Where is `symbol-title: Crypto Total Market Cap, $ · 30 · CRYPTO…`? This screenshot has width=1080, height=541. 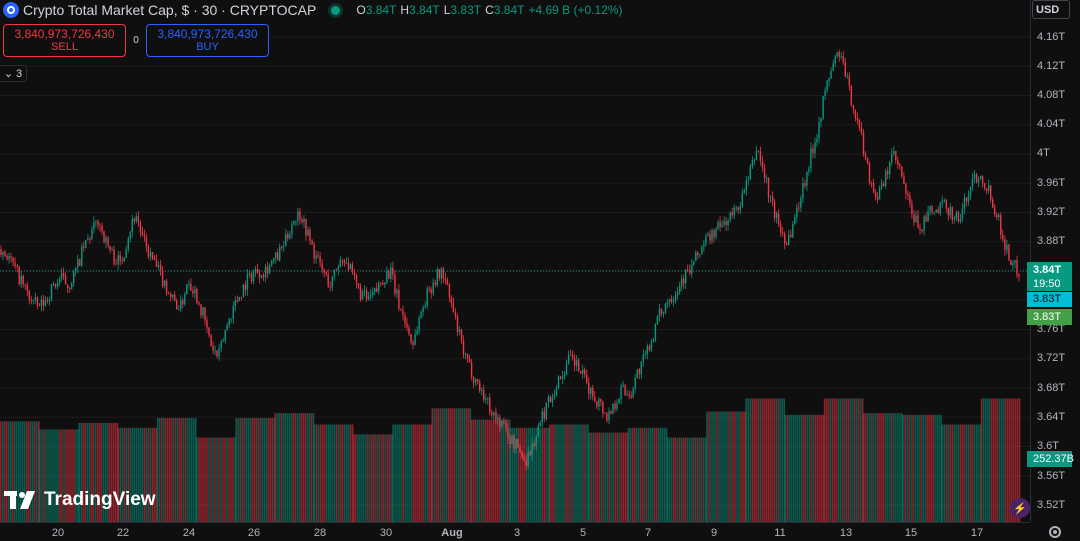
symbol-title: Crypto Total Market Cap, $ · 30 · CRYPTO… is located at coordinates (170, 10).